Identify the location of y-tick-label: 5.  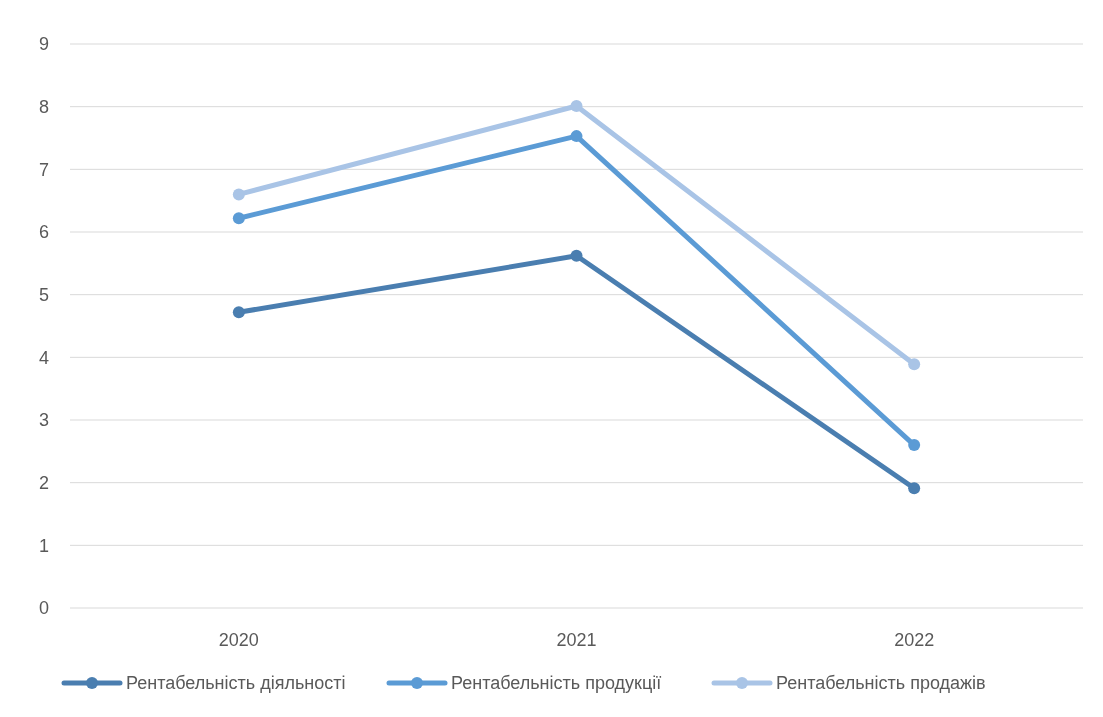
(44, 294).